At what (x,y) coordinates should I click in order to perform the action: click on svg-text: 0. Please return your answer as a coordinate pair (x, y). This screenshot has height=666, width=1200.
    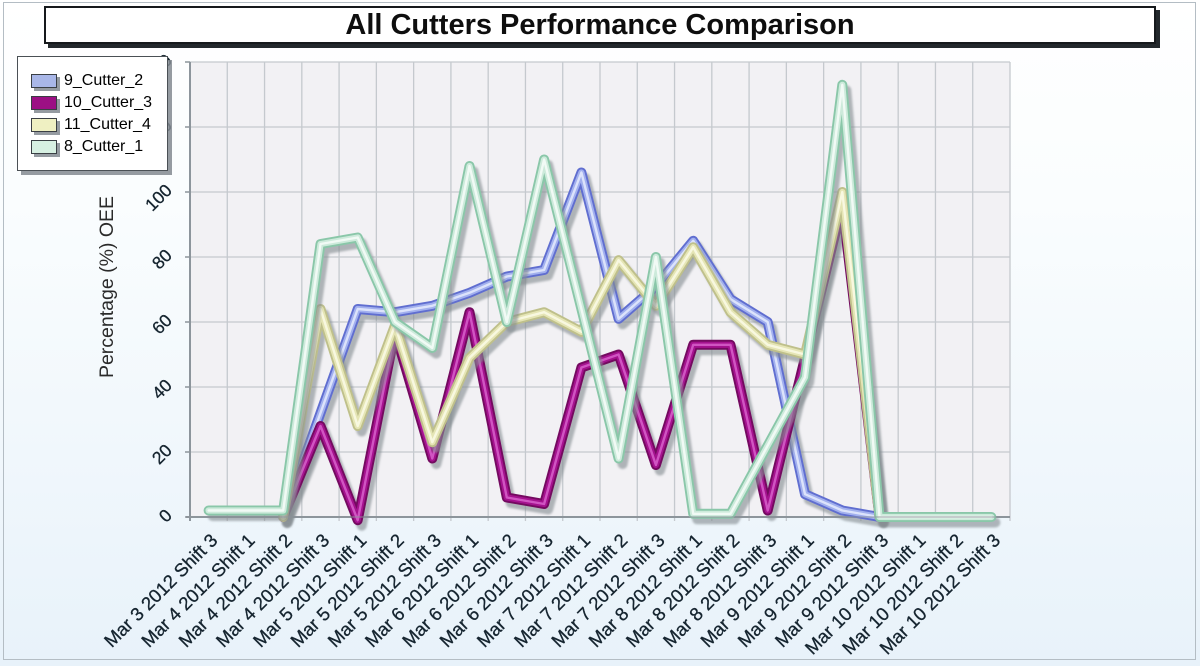
    Looking at the image, I should click on (165, 515).